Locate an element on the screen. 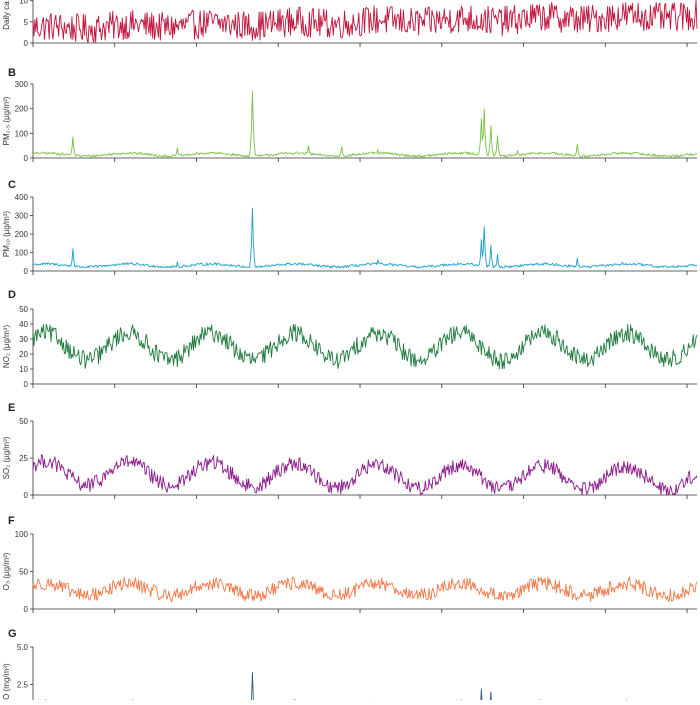 The image size is (700, 705). panel-letter: B is located at coordinates (12, 73).